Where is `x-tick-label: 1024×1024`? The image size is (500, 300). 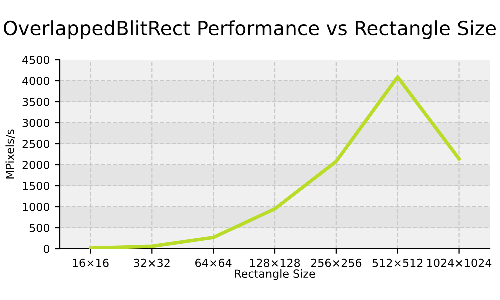
x-tick-label: 1024×1024 is located at coordinates (460, 263).